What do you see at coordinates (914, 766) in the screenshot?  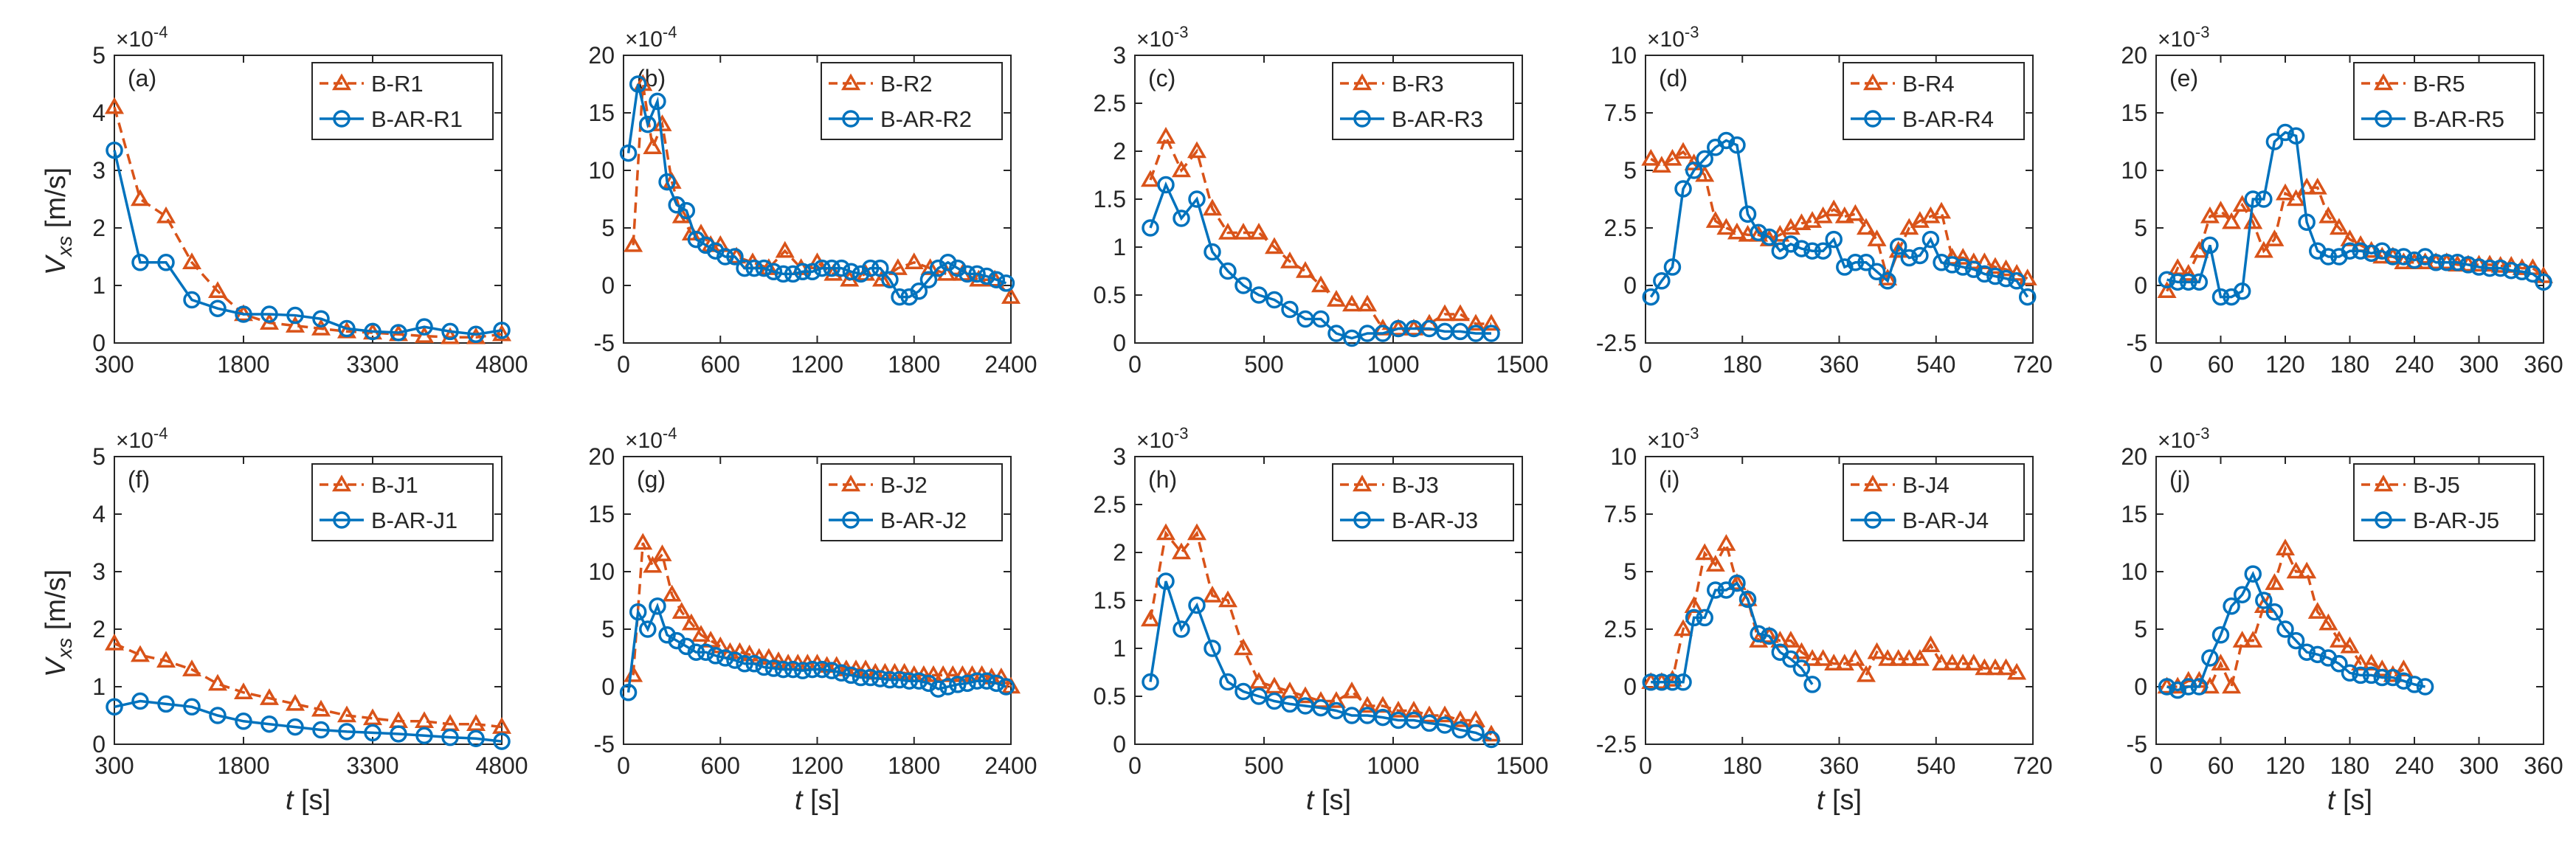 I see `x-tick-label: 1800` at bounding box center [914, 766].